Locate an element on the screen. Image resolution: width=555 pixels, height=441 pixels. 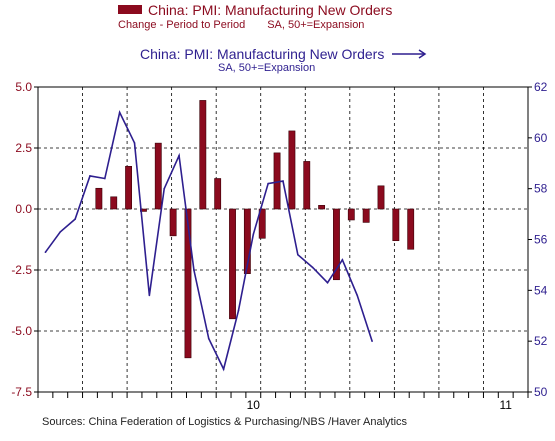
line-series-sub: SA, 50+=Expansion is located at coordinates (267, 68).